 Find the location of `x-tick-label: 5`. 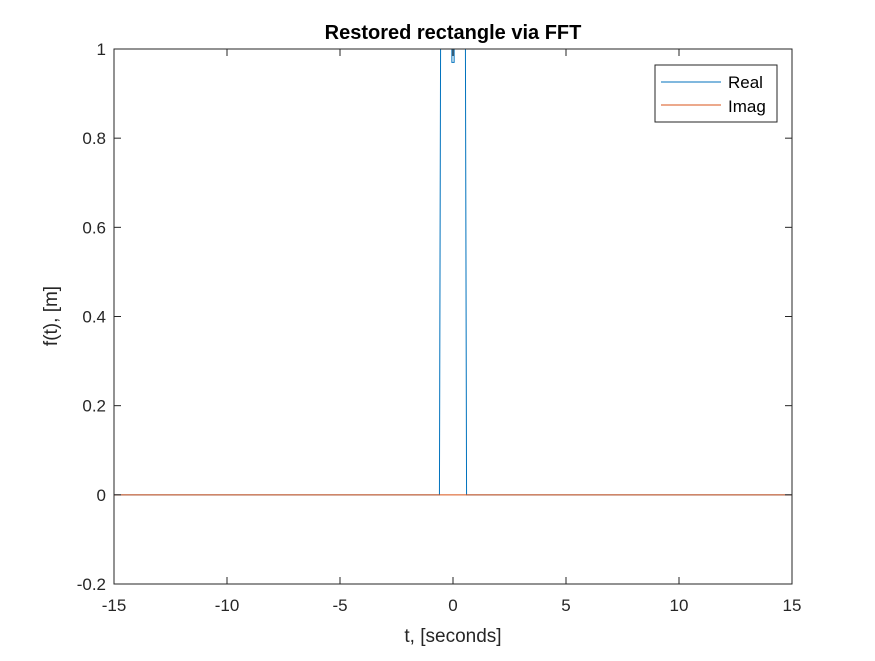

x-tick-label: 5 is located at coordinates (565, 605).